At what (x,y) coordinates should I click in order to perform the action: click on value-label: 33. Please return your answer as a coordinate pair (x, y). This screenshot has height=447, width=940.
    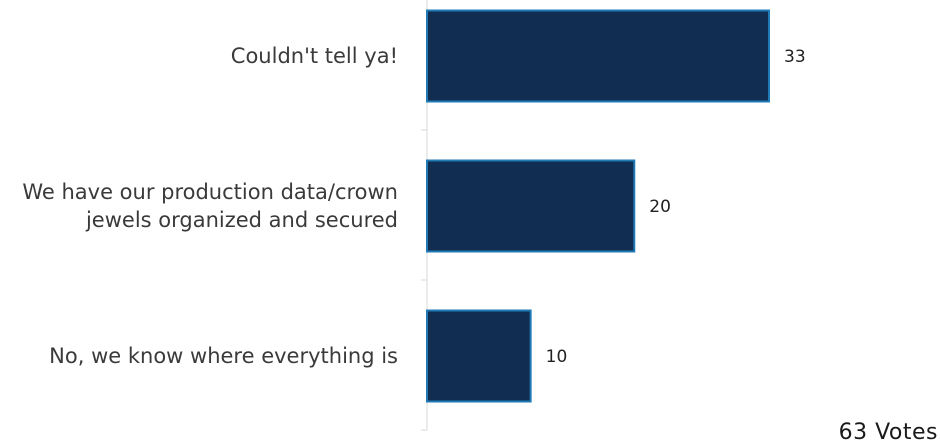
    Looking at the image, I should click on (795, 57).